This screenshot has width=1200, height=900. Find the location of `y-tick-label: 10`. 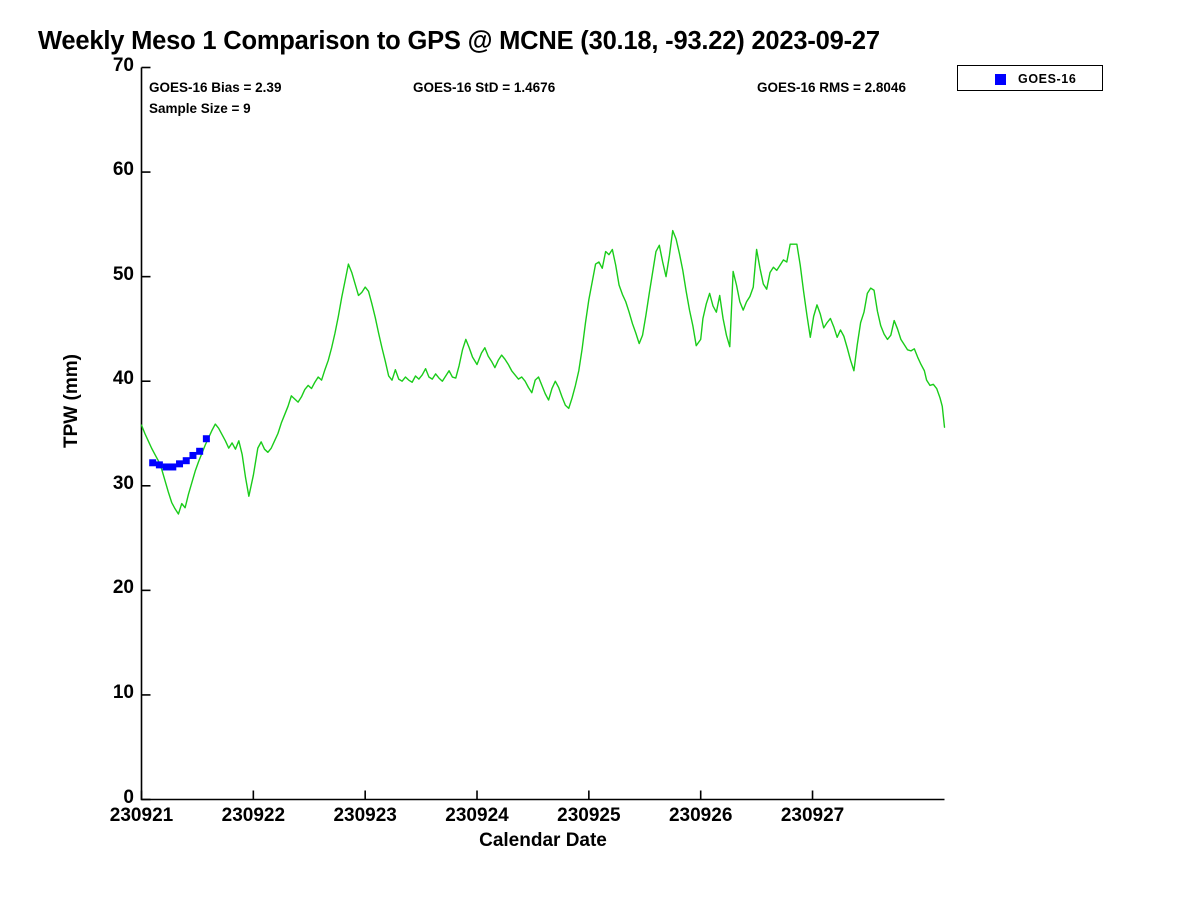

y-tick-label: 10 is located at coordinates (123, 692).